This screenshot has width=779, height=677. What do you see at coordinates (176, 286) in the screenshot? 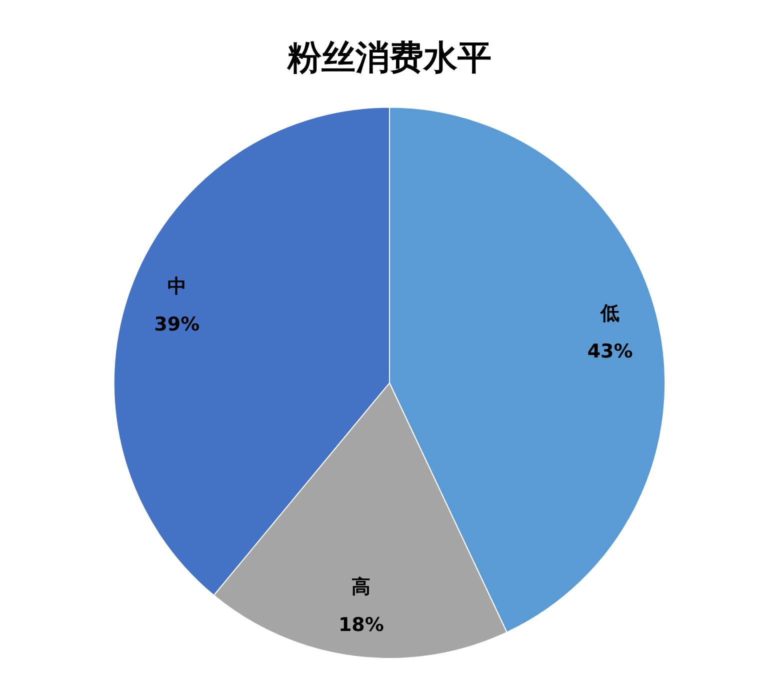
I see `slice-label: 中` at bounding box center [176, 286].